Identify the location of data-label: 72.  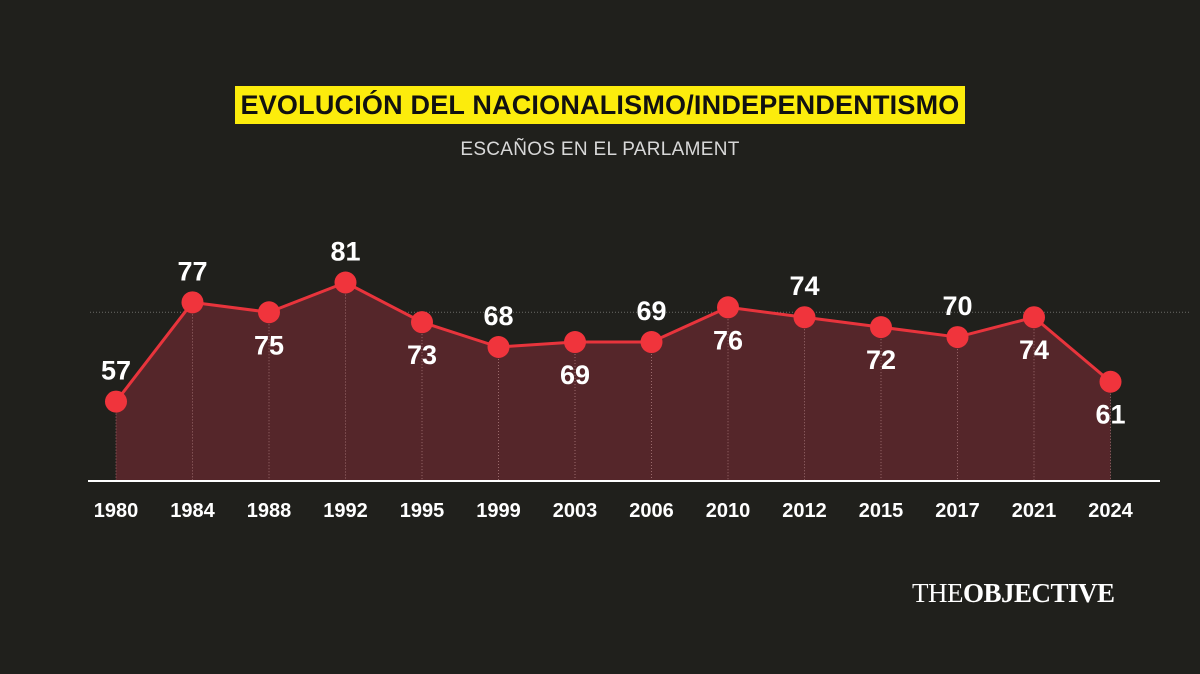
(881, 360).